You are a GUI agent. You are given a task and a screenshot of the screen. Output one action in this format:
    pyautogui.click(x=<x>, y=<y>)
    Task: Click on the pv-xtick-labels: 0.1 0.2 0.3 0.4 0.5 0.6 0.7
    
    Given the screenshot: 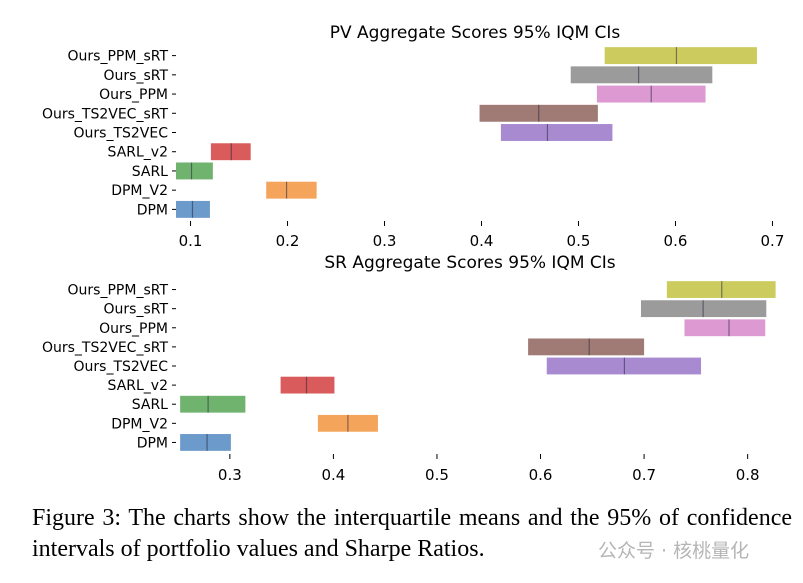 What is the action you would take?
    pyautogui.click(x=482, y=235)
    